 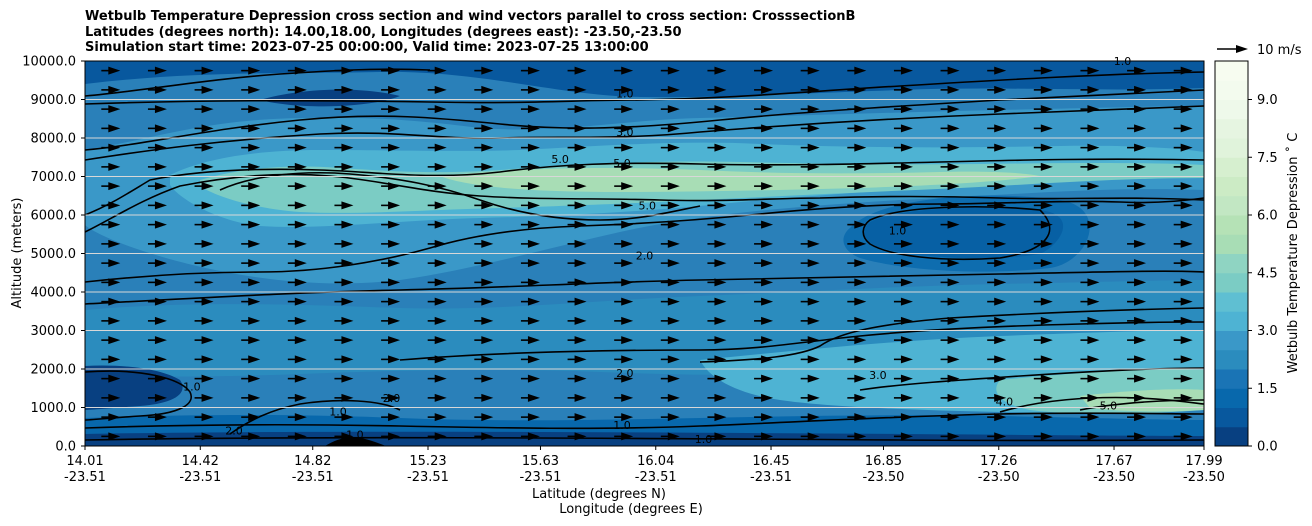 I want to click on colorbar-tick-label: 0.0, so click(x=1267, y=447).